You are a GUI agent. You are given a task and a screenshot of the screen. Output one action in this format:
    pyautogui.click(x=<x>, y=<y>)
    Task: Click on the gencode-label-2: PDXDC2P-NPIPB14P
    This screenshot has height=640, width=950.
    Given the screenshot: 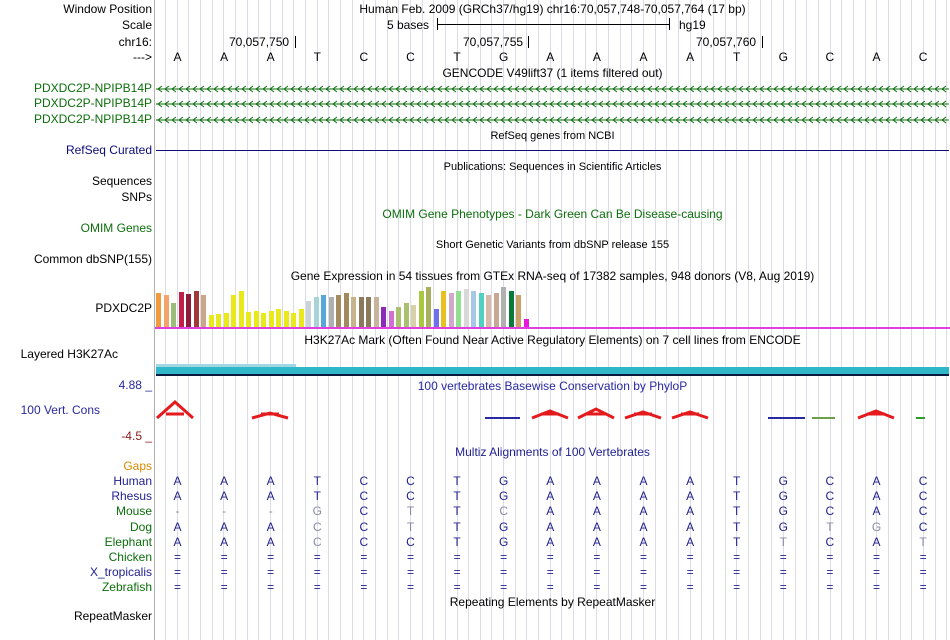 What is the action you would take?
    pyautogui.click(x=92, y=103)
    